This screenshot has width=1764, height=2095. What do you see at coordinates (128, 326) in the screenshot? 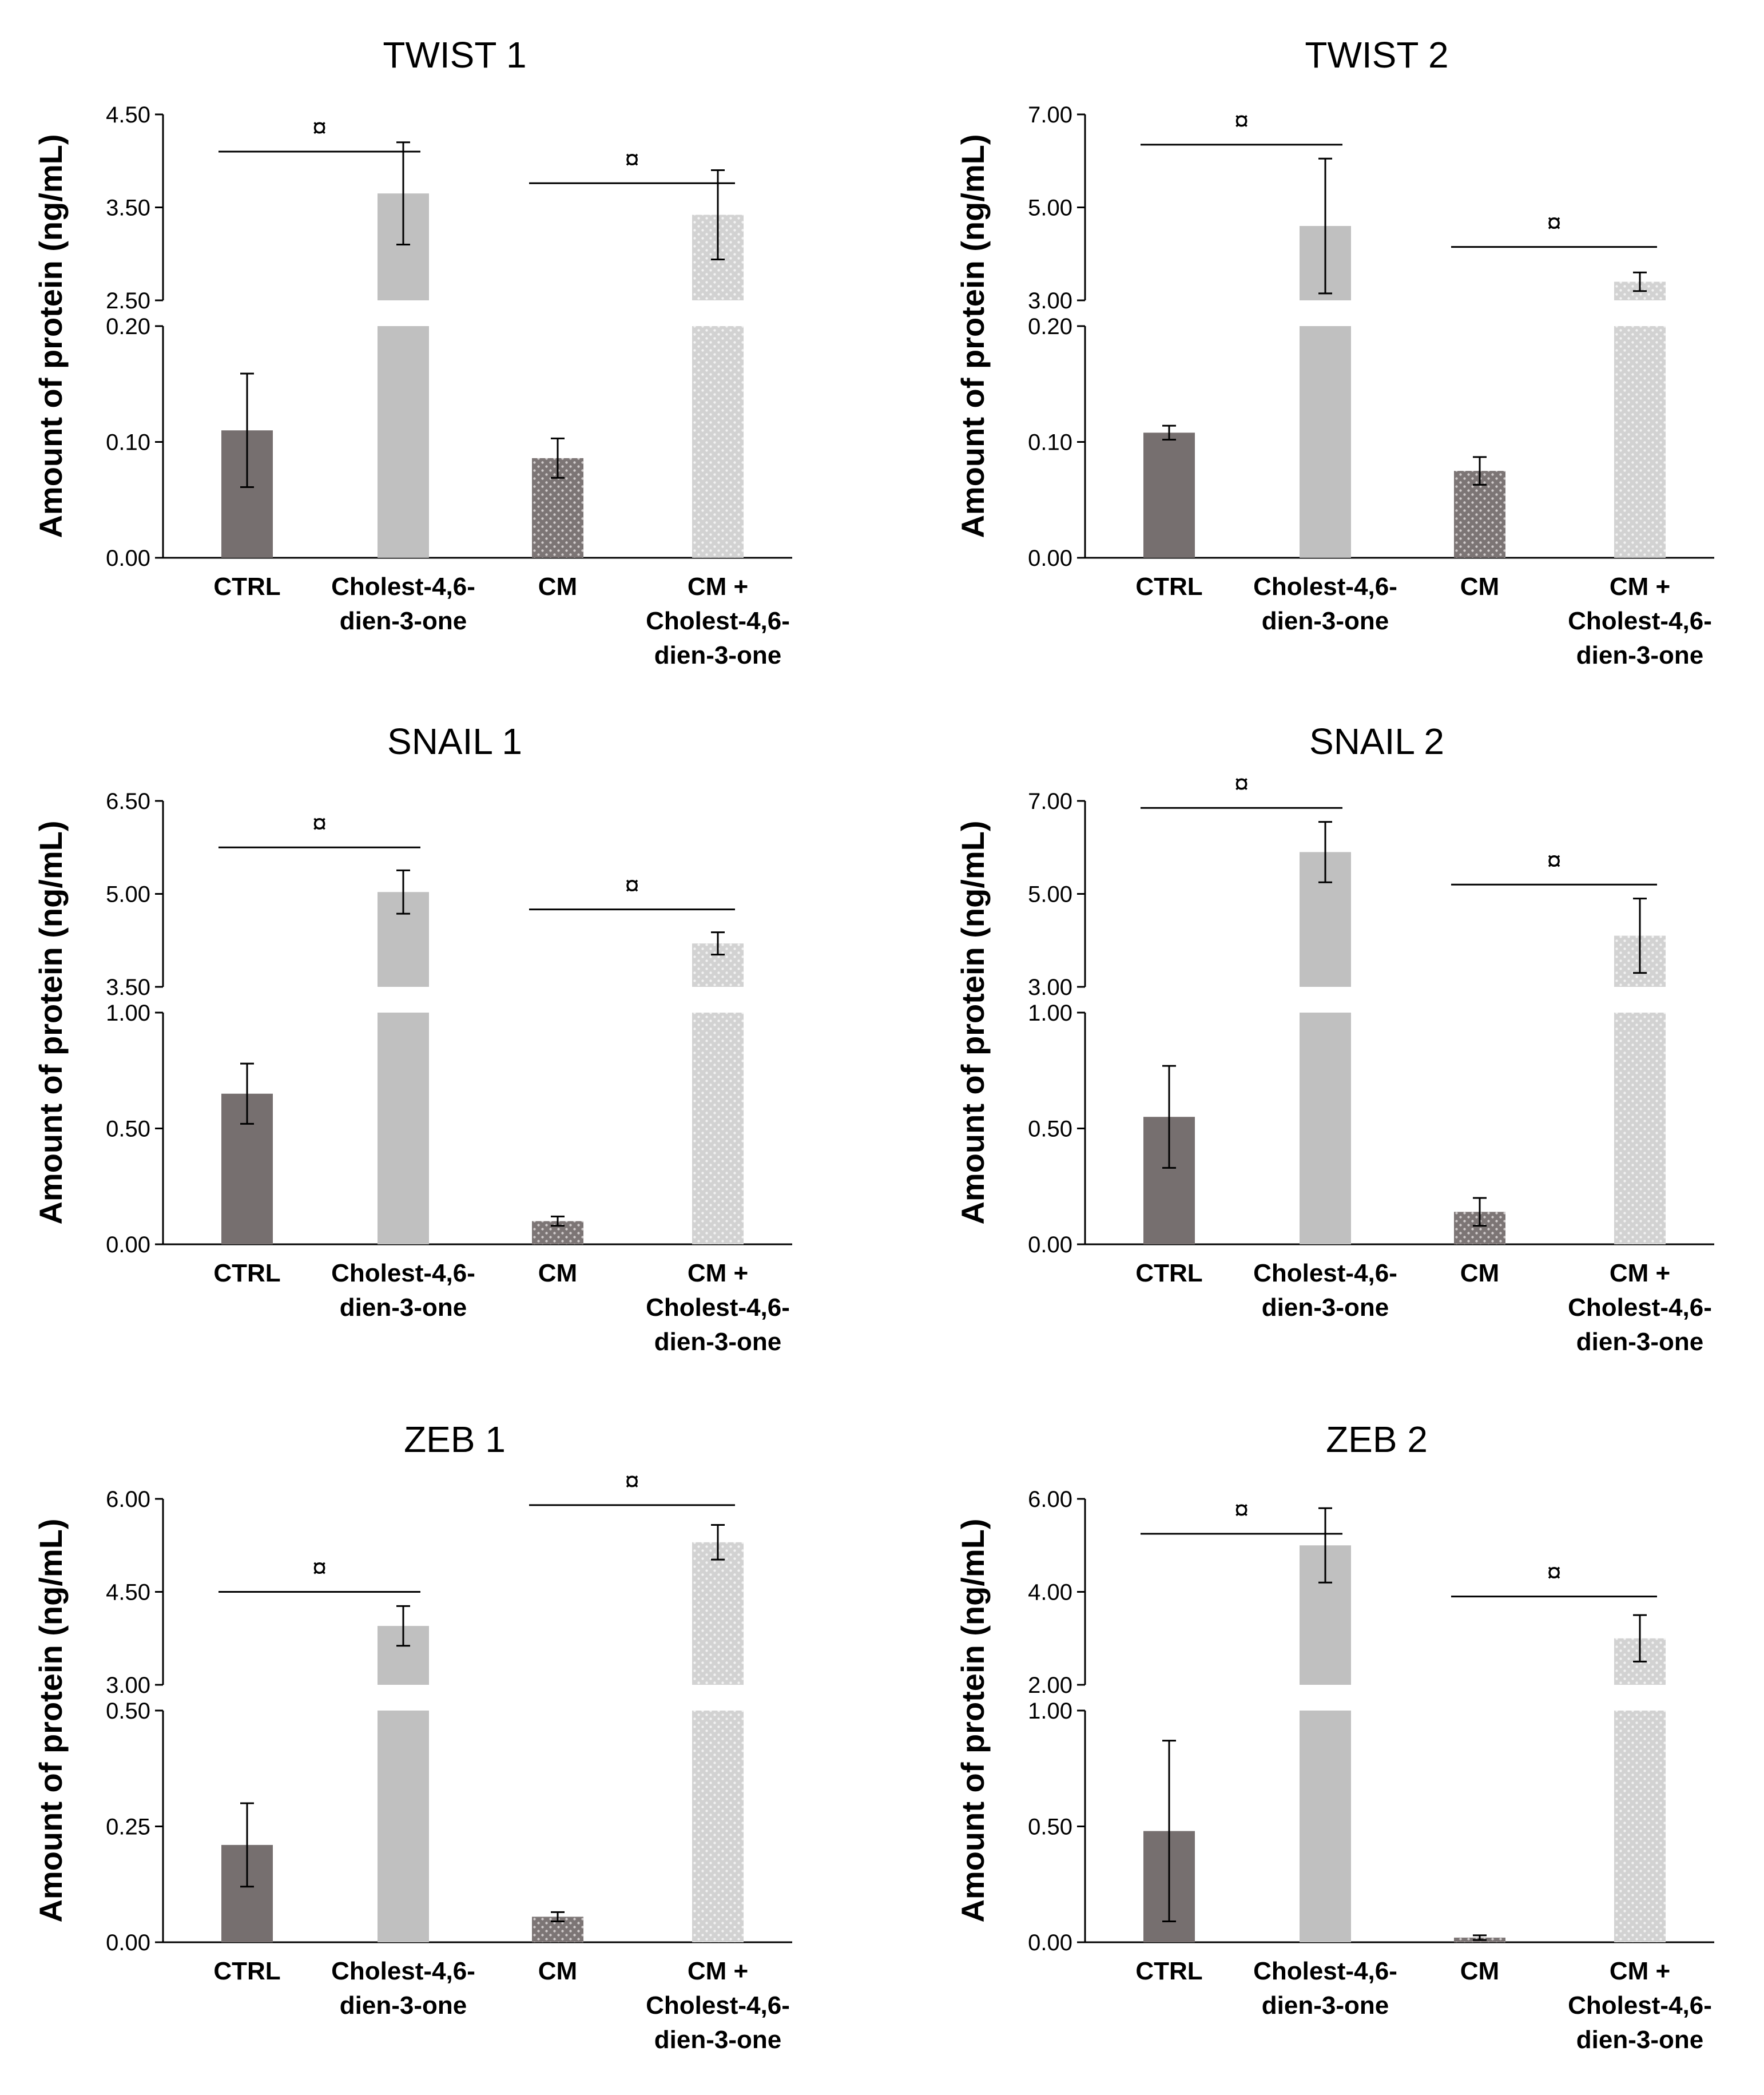
I see `y-tick-label: 0.20` at bounding box center [128, 326].